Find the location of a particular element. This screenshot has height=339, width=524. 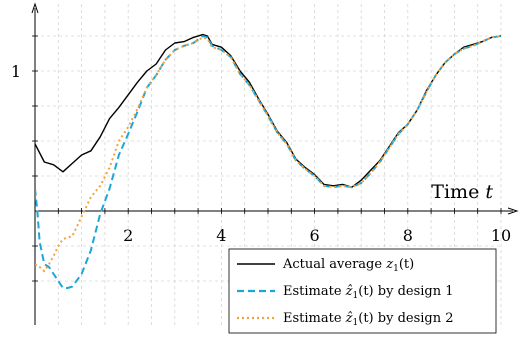

x-axis-label: Time t is located at coordinates (462, 192).